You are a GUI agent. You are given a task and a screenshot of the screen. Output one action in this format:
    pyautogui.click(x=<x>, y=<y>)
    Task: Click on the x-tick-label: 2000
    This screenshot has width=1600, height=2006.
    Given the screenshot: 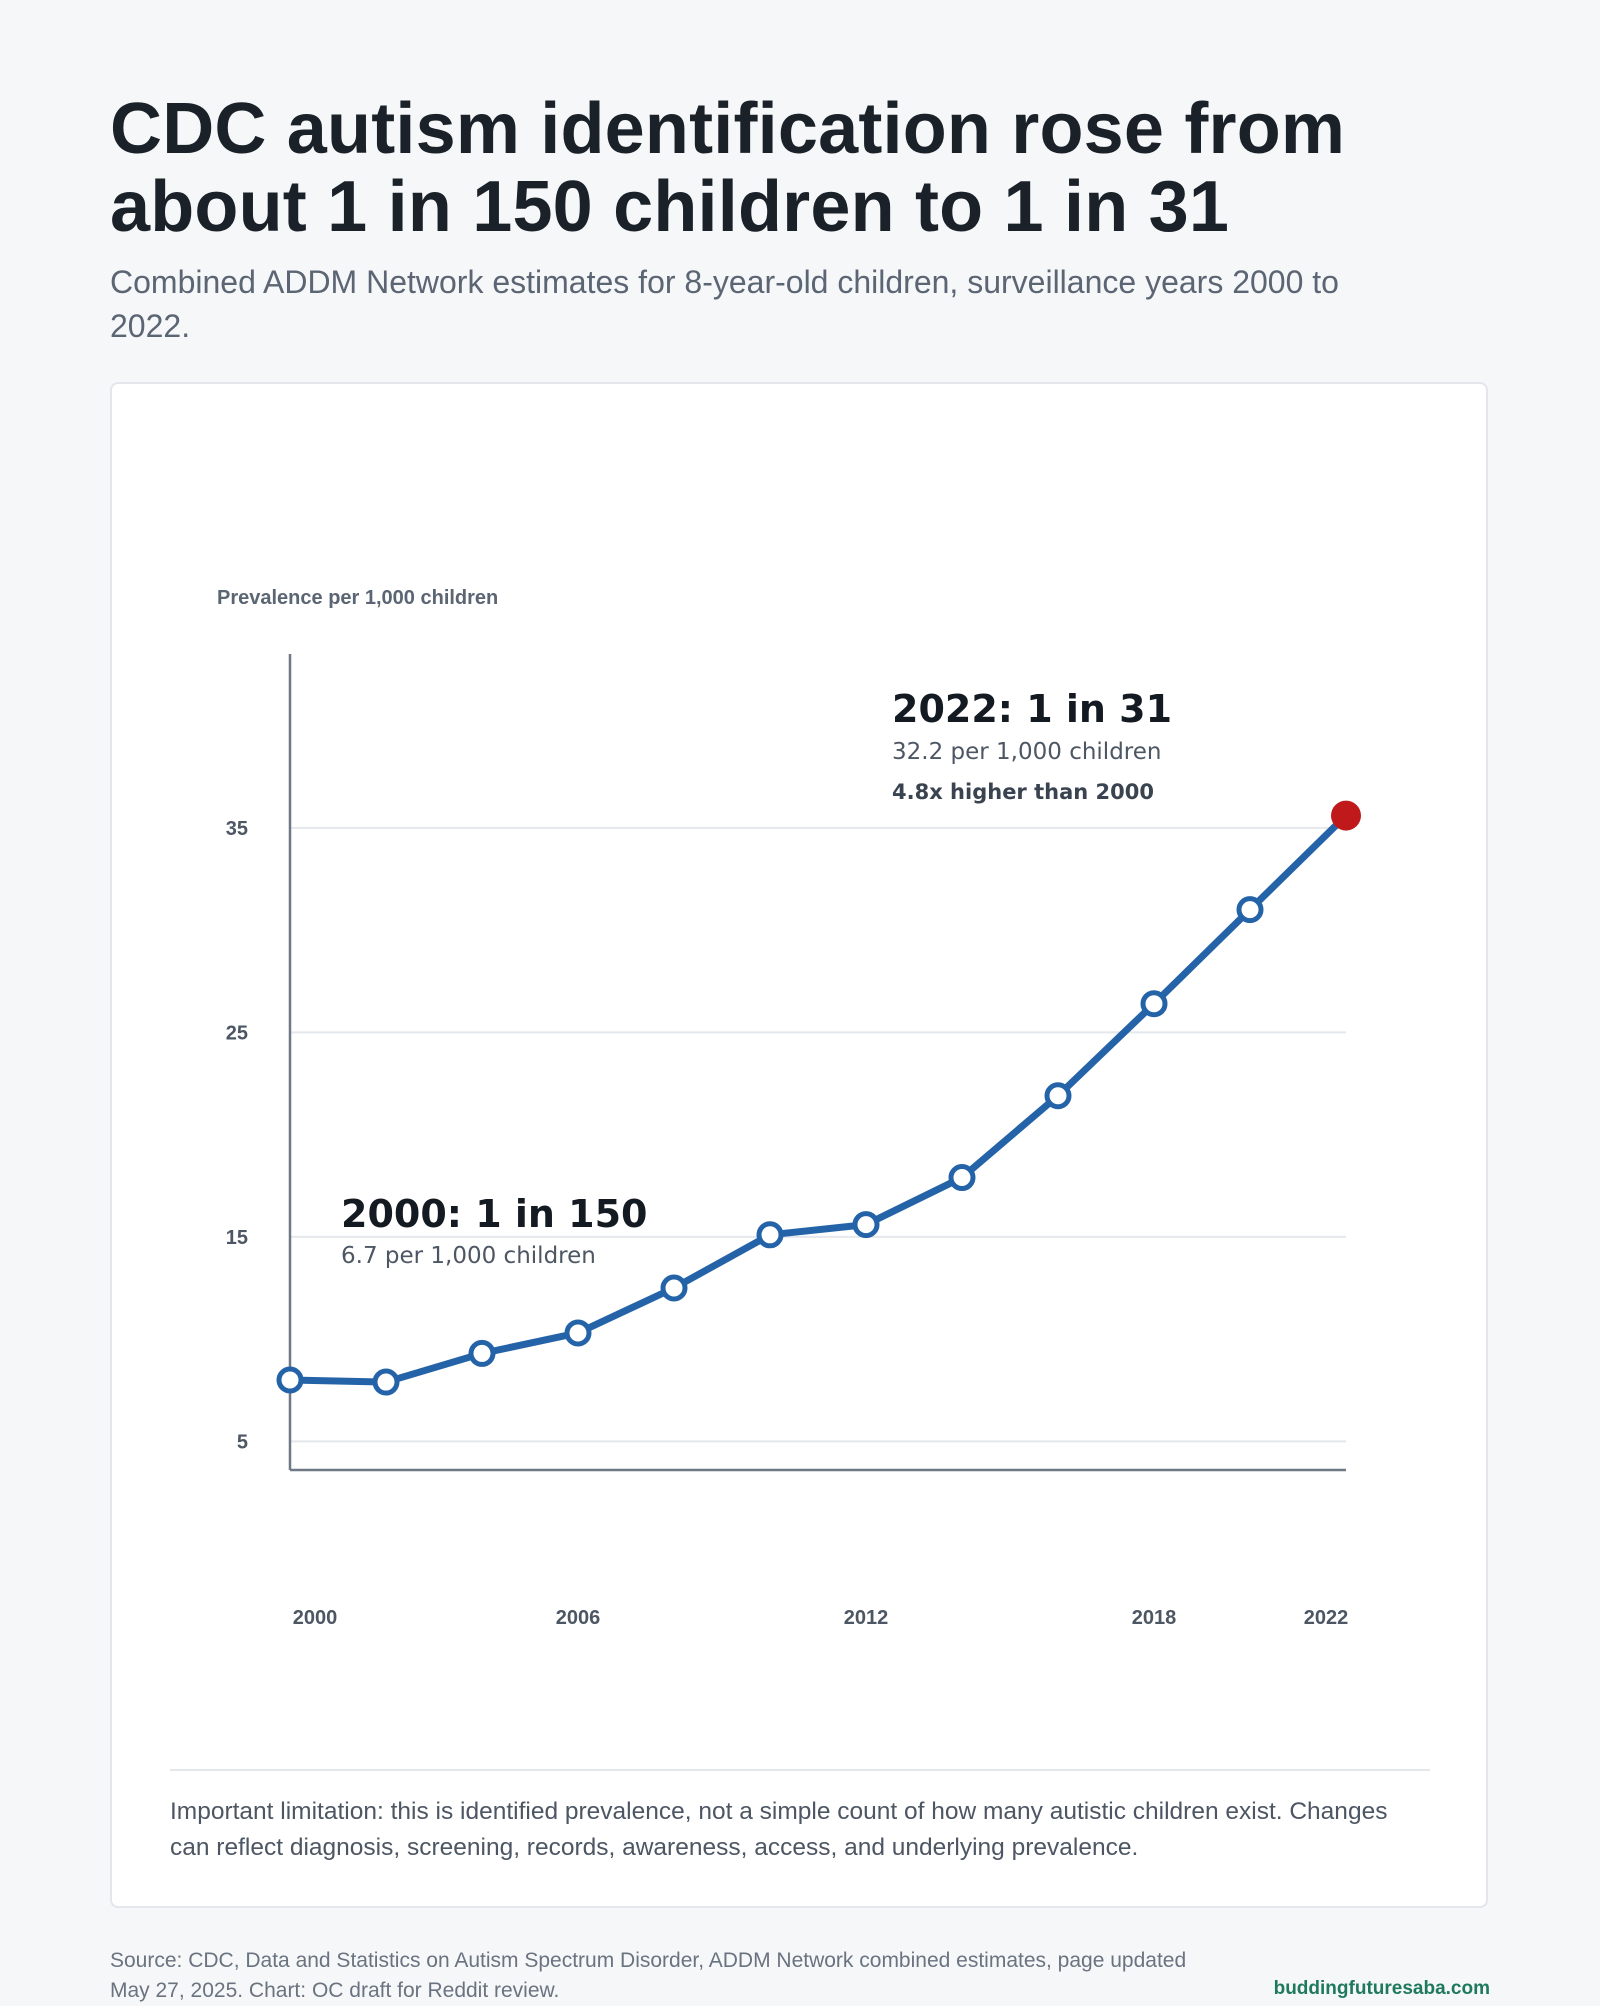 What is the action you would take?
    pyautogui.click(x=315, y=1618)
    